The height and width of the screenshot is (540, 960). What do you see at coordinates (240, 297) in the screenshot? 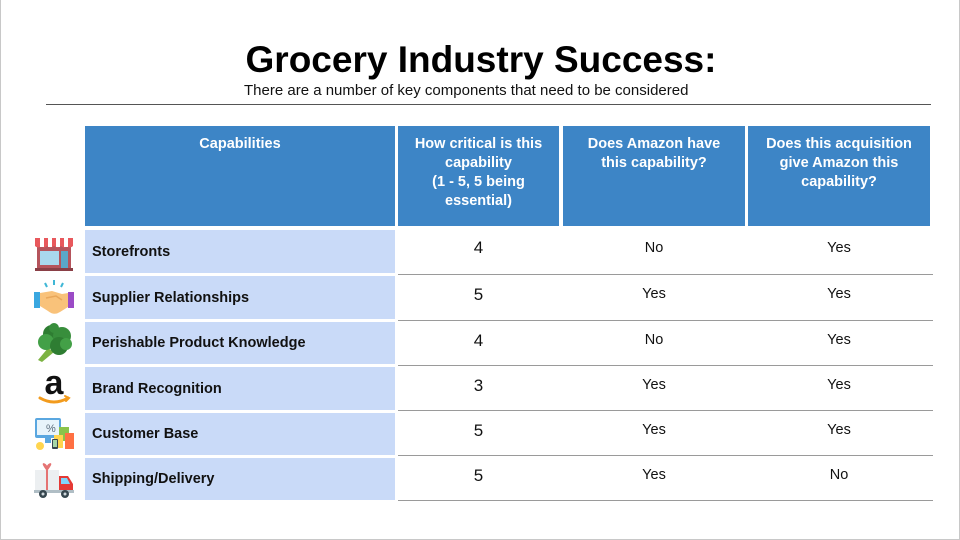
I see `capability-cell: Supplier Relationships` at bounding box center [240, 297].